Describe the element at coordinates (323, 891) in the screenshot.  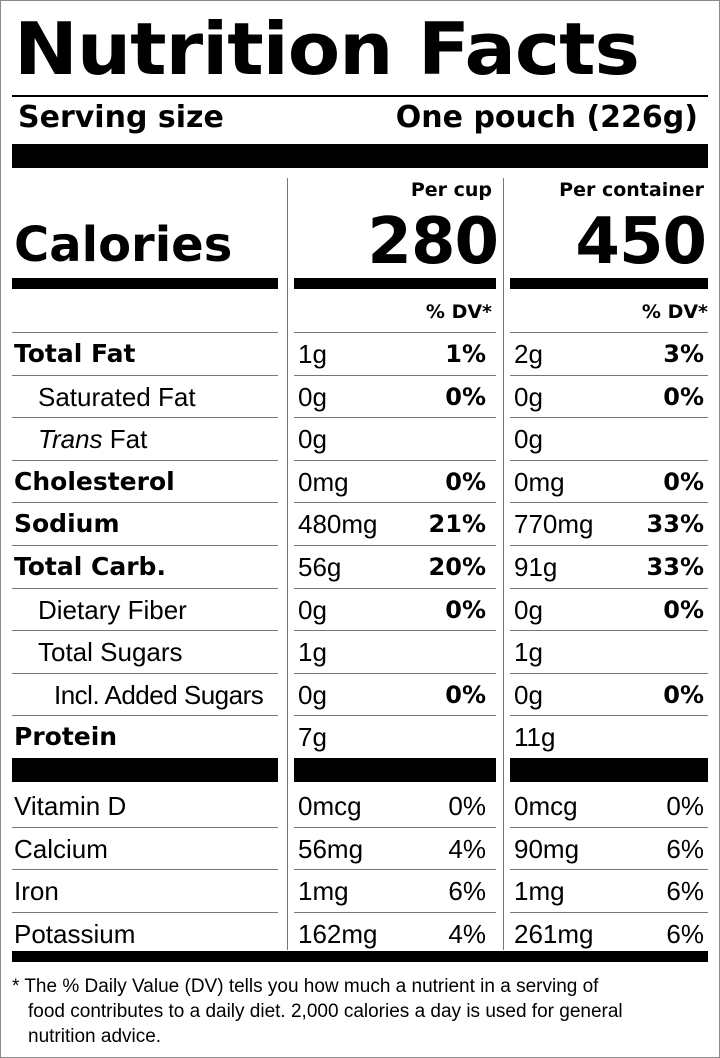
I see `per-cup-amount: 1mg` at that location.